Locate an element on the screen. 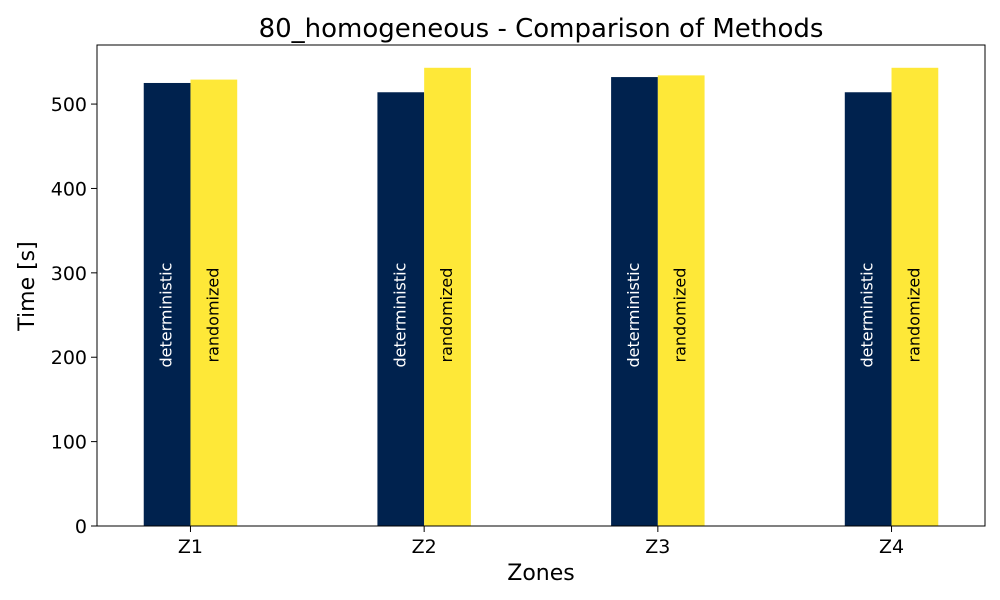  y-axis-label: Time [s] is located at coordinates (27, 286).